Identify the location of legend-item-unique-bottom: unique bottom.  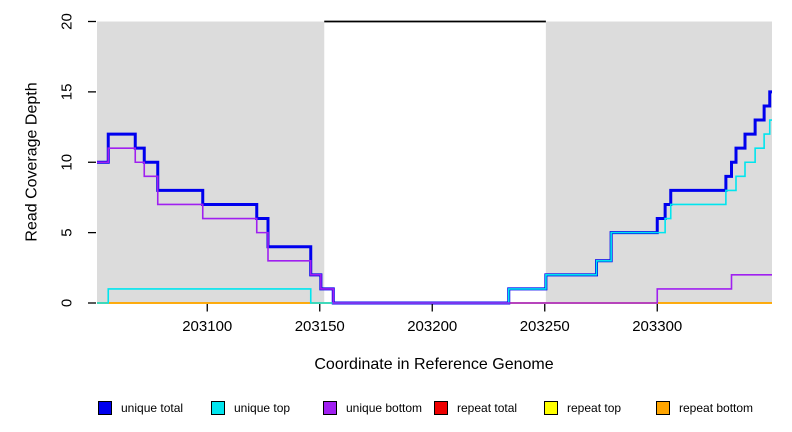
(372, 408).